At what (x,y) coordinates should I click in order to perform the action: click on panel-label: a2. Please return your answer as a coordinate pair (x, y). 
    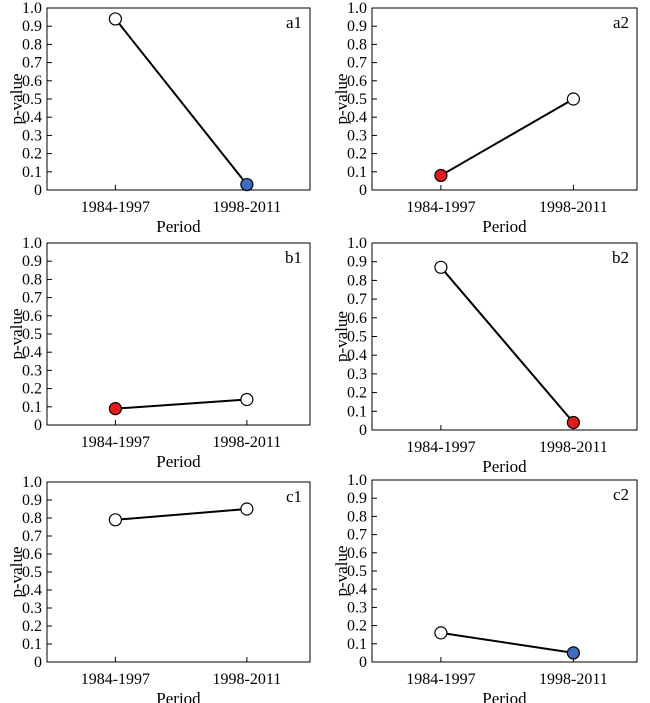
    Looking at the image, I should click on (621, 22).